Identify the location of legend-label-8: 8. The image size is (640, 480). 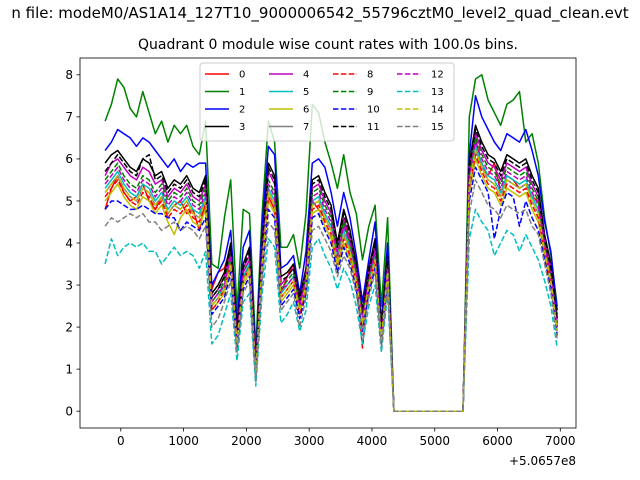
(370, 75).